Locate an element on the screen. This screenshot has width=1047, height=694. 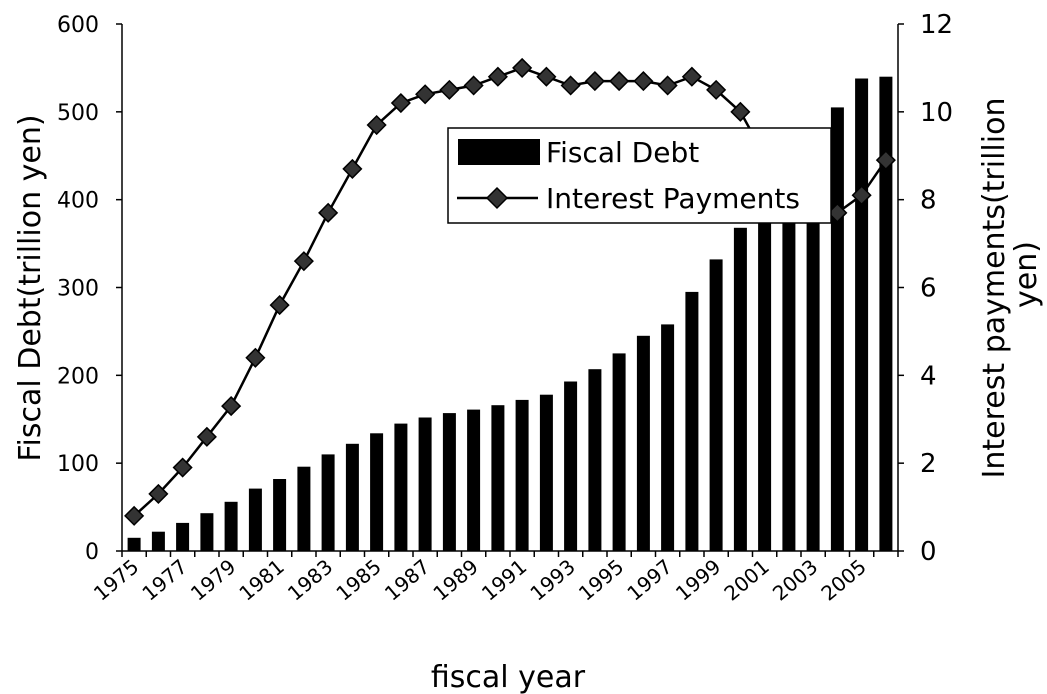
left-tick-label-600: 600 is located at coordinates (78, 25).